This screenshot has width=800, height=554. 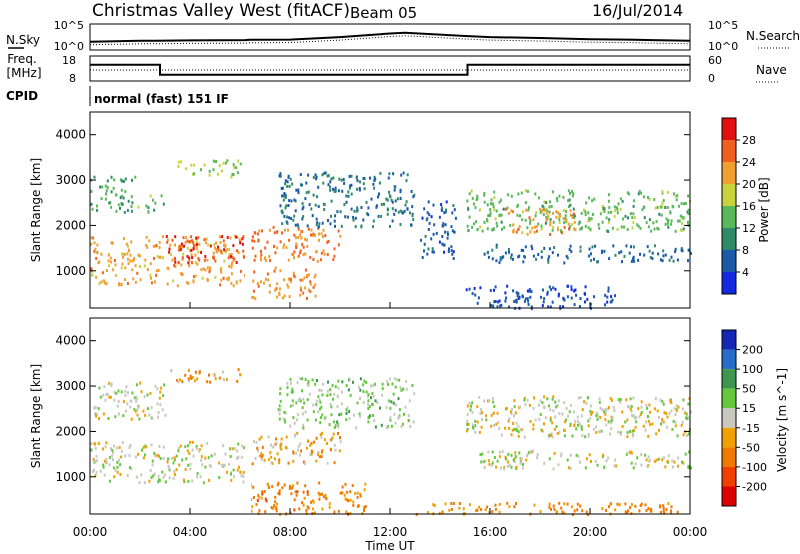 What do you see at coordinates (23, 40) in the screenshot?
I see `nsky-label: N.Sky` at bounding box center [23, 40].